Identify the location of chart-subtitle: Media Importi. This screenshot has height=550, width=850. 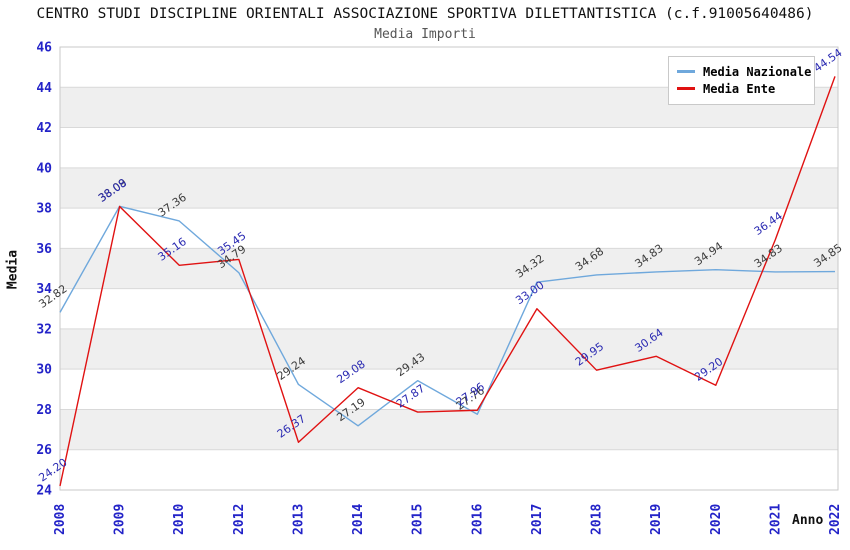
(425, 34).